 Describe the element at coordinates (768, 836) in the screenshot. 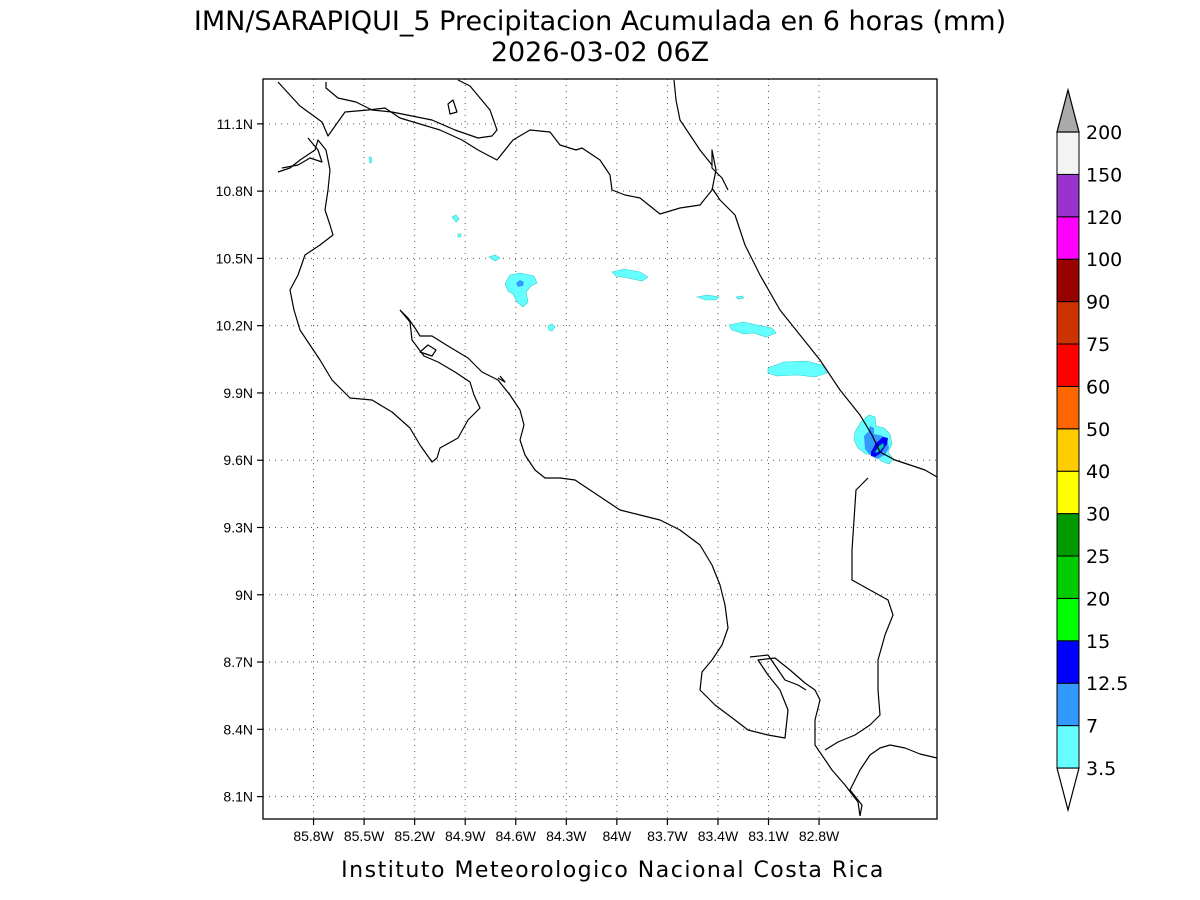

I see `lon-tick-label: 83.1W` at that location.